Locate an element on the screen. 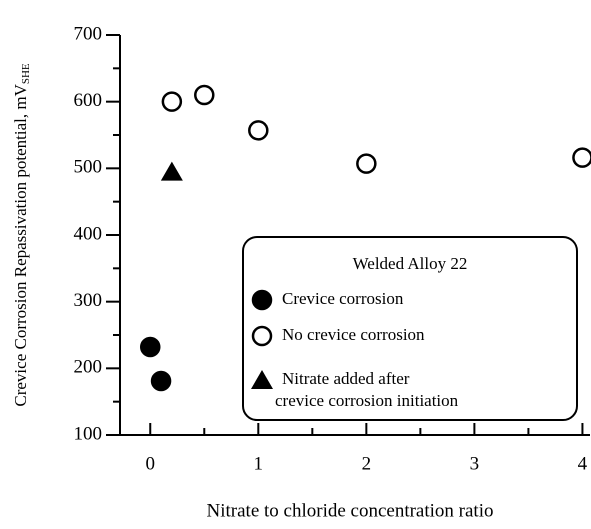  legend-label: No crevice corrosion is located at coordinates (353, 334).